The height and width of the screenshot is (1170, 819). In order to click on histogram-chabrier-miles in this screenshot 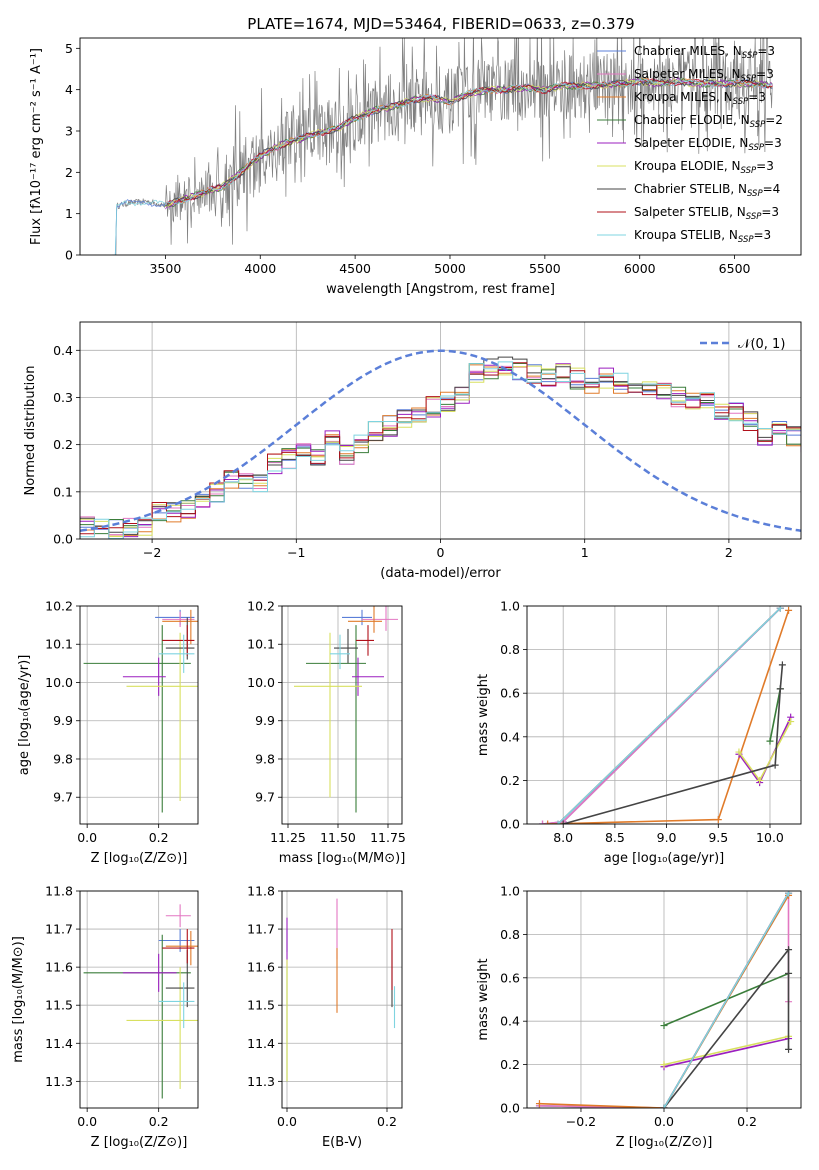, I will do `click(440, 447)`.